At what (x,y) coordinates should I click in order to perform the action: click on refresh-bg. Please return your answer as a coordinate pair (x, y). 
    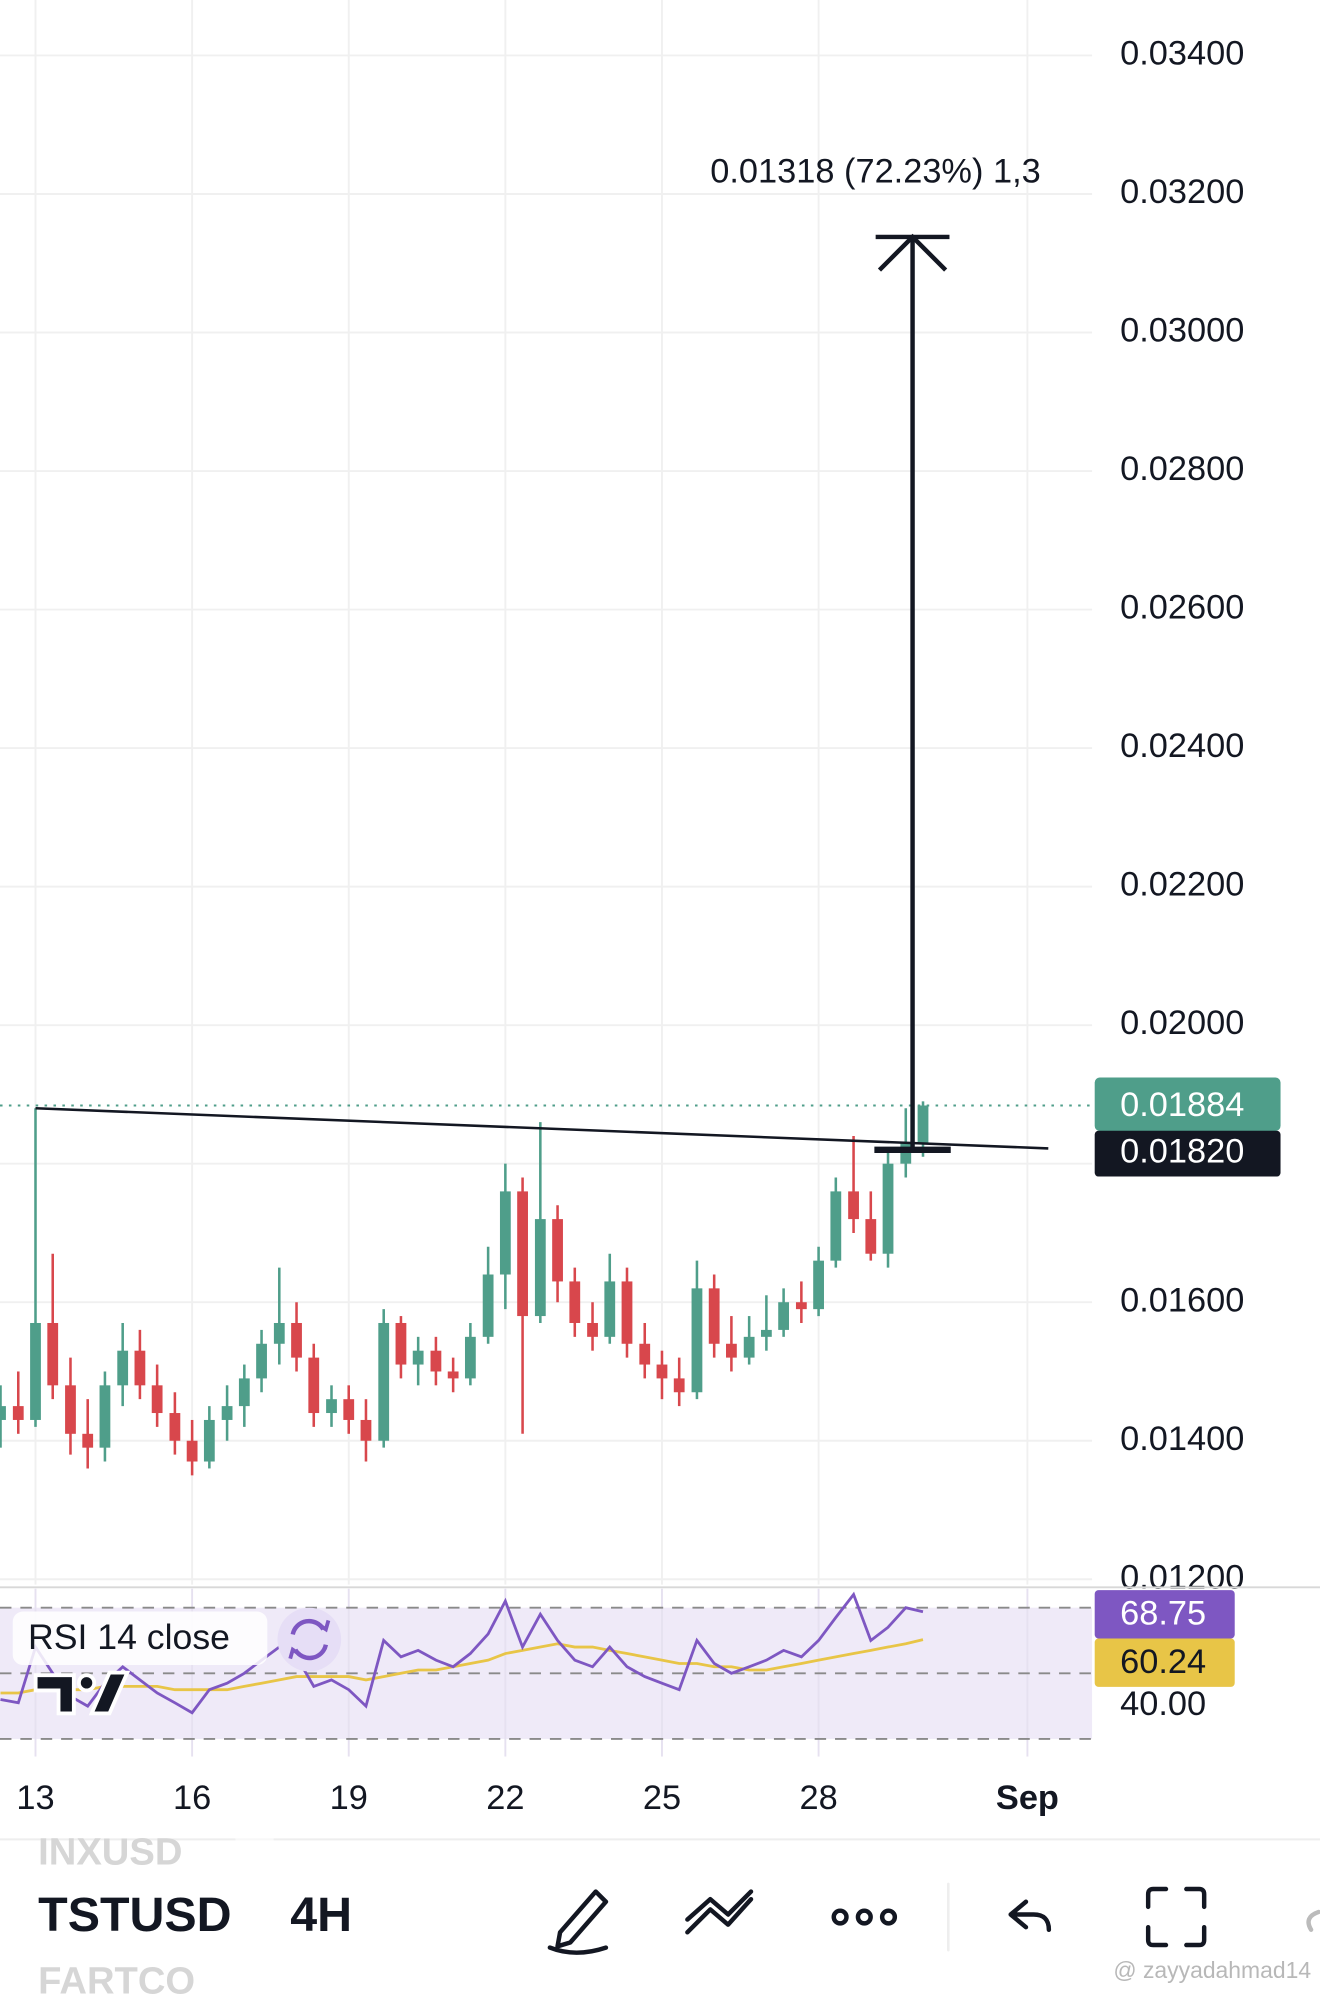
    Looking at the image, I should click on (309, 1639).